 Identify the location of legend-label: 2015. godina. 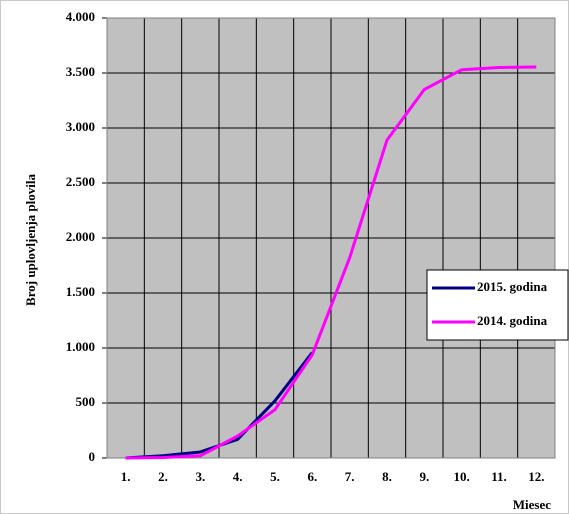
(512, 286).